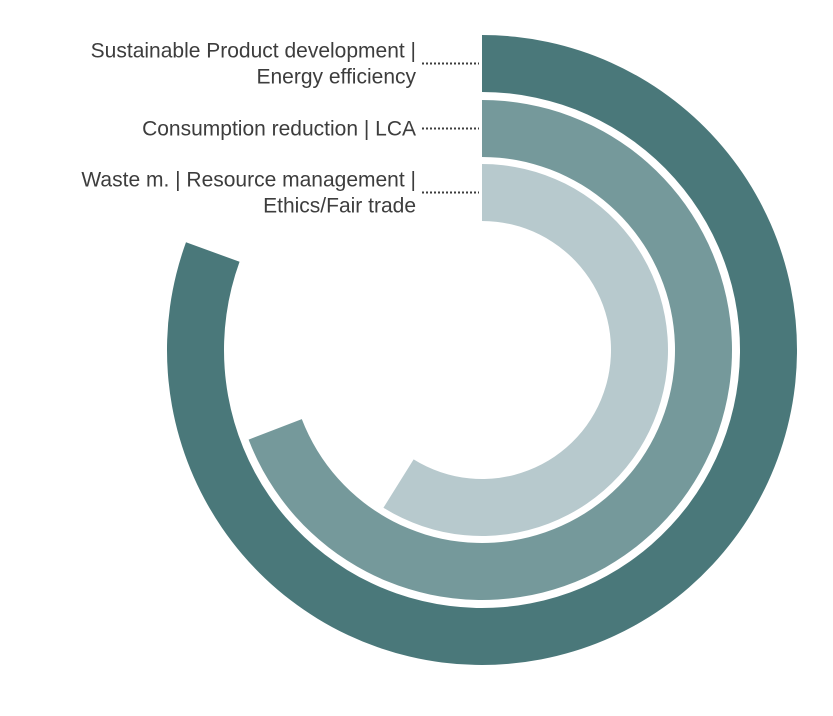 The height and width of the screenshot is (716, 833). What do you see at coordinates (336, 77) in the screenshot?
I see `ring-label-1-line-2: Energy efficiency` at bounding box center [336, 77].